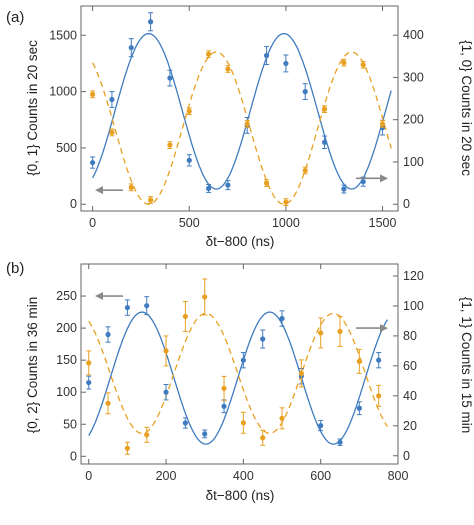 This screenshot has height=525, width=474. Describe the element at coordinates (320, 476) in the screenshot. I see `panel-b-x-tick: 600` at that location.